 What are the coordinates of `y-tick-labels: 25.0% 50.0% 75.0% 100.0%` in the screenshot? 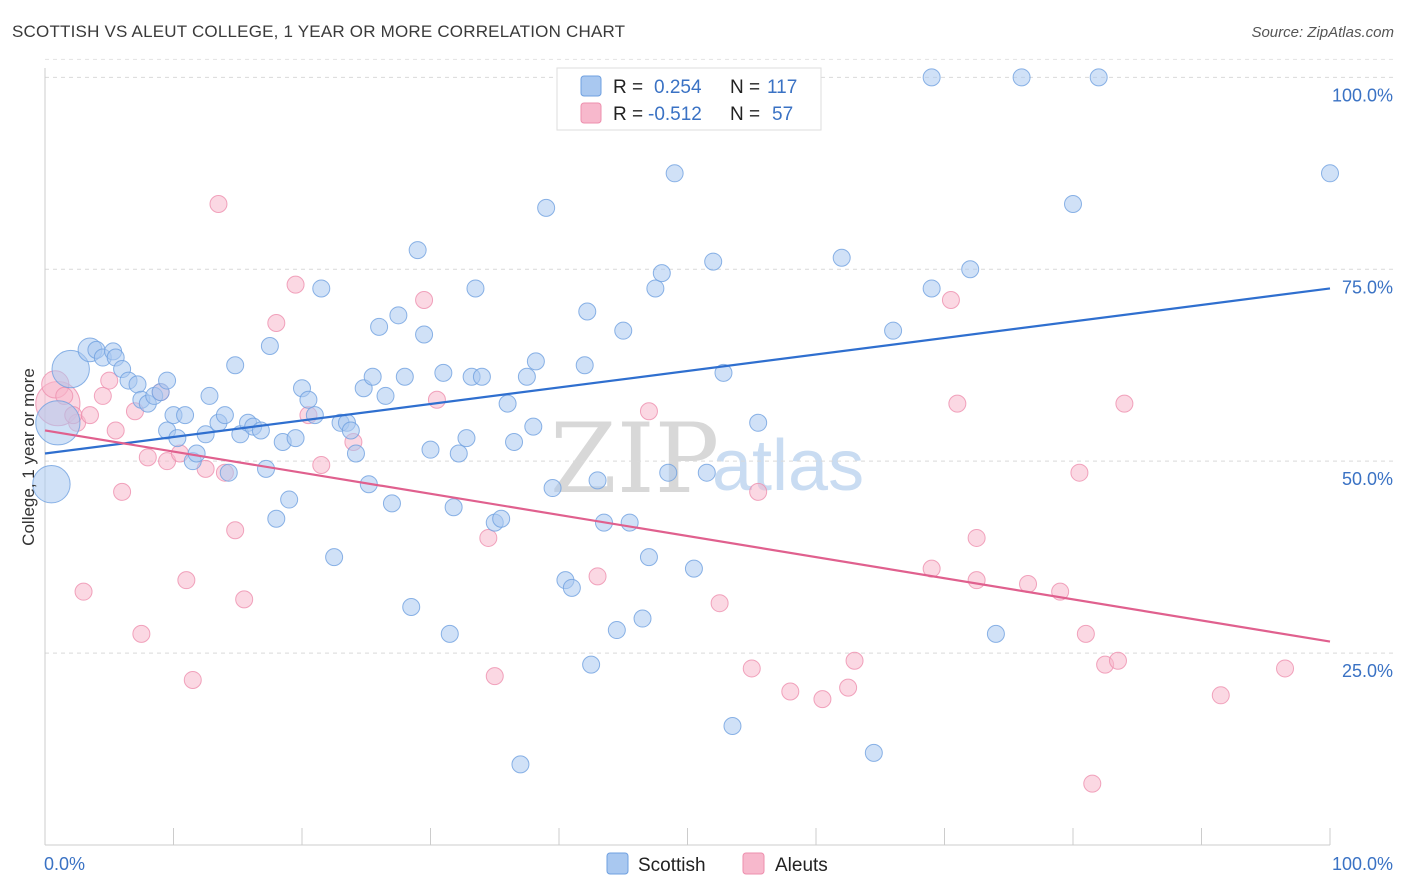 It's located at (1362, 383).